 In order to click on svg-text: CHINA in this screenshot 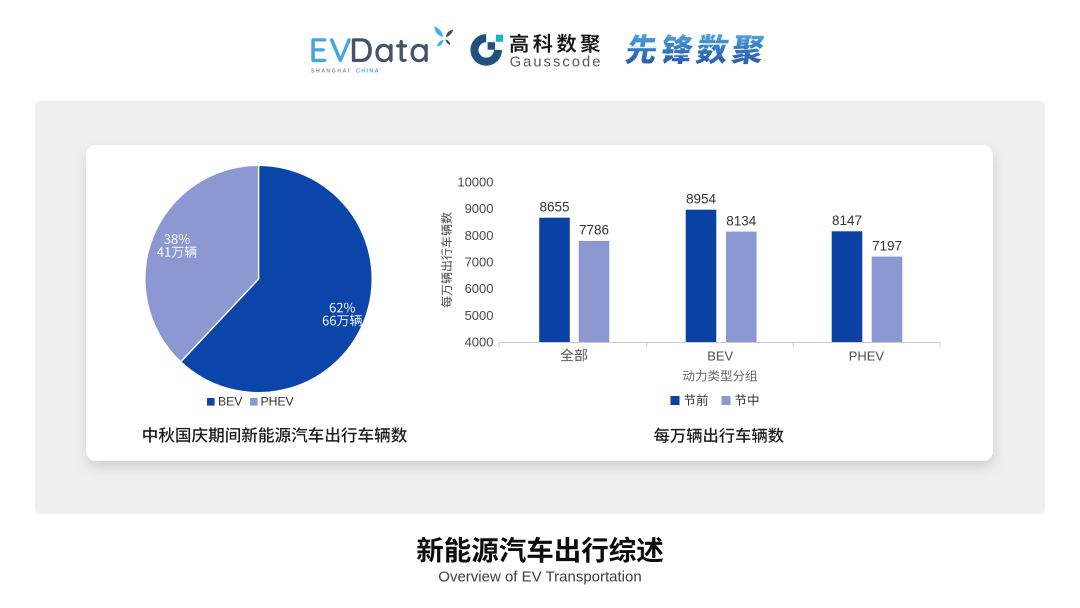, I will do `click(368, 71)`.